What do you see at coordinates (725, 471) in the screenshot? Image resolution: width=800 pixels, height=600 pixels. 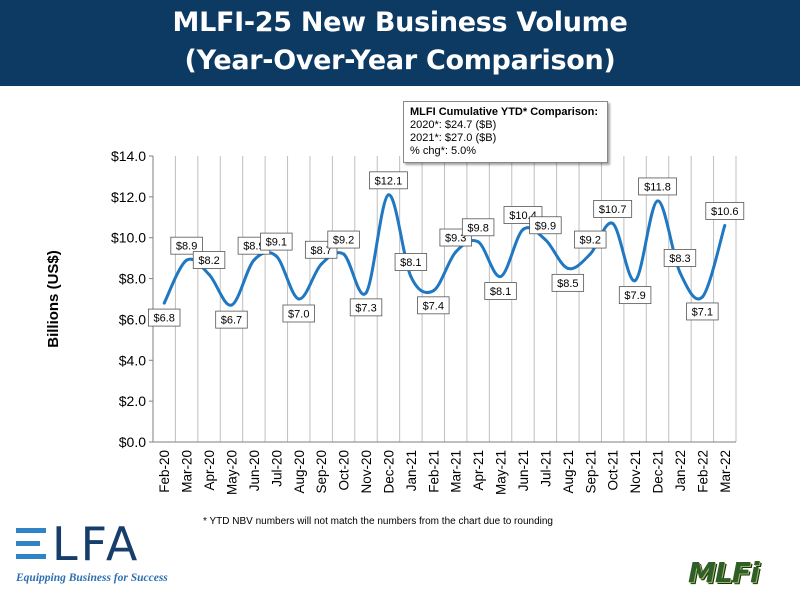 I see `x-tick-label: Mar-22` at bounding box center [725, 471].